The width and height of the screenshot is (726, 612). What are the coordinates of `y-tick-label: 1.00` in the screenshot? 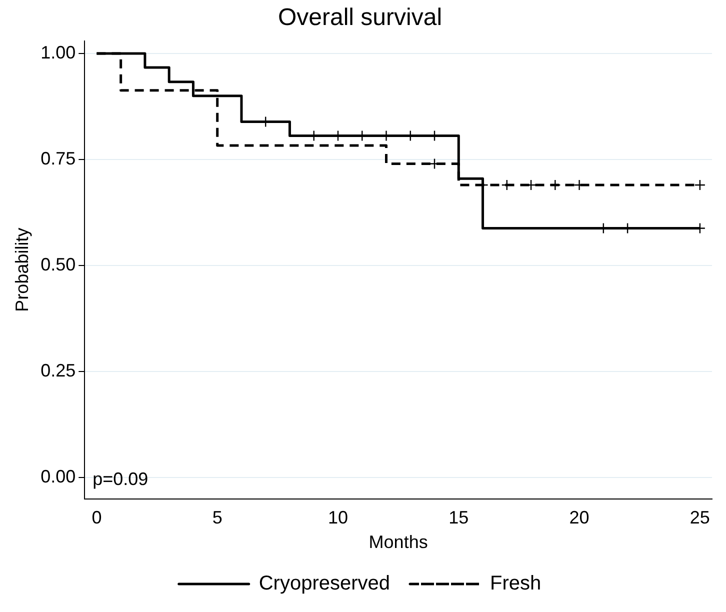 It's located at (58, 52).